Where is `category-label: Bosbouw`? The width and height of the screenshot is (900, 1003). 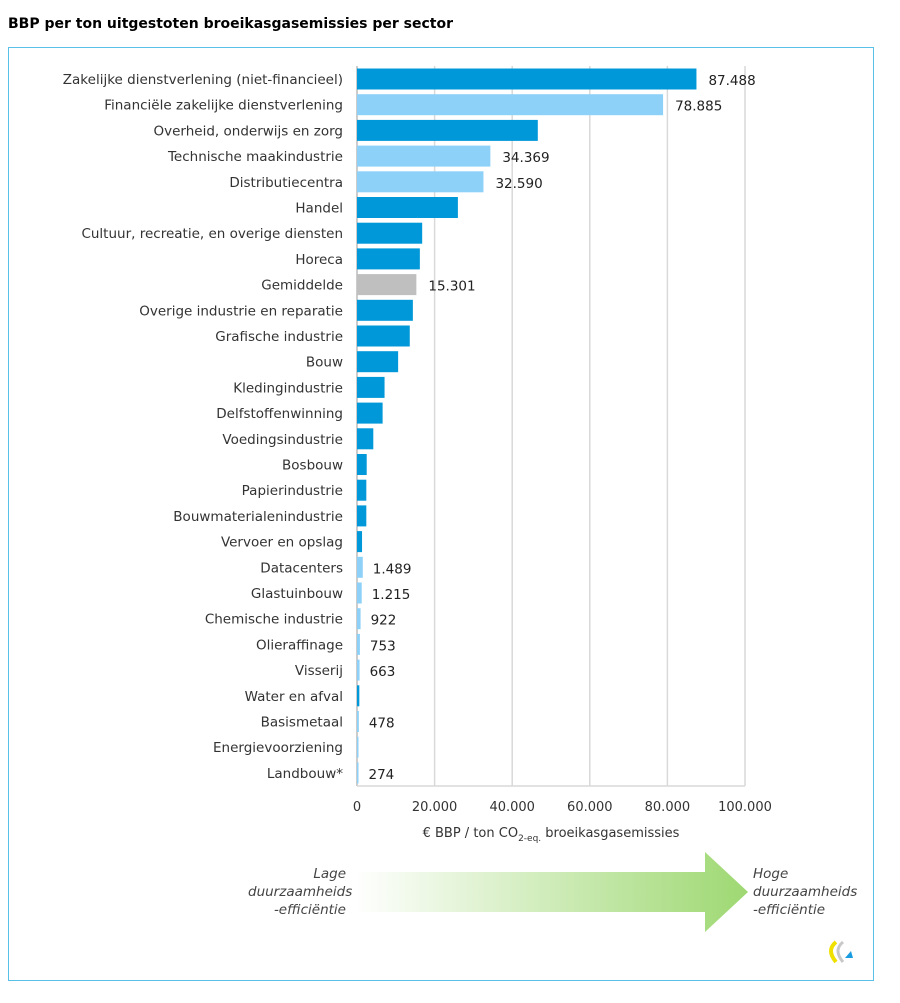
category-label: Bosbouw is located at coordinates (312, 466).